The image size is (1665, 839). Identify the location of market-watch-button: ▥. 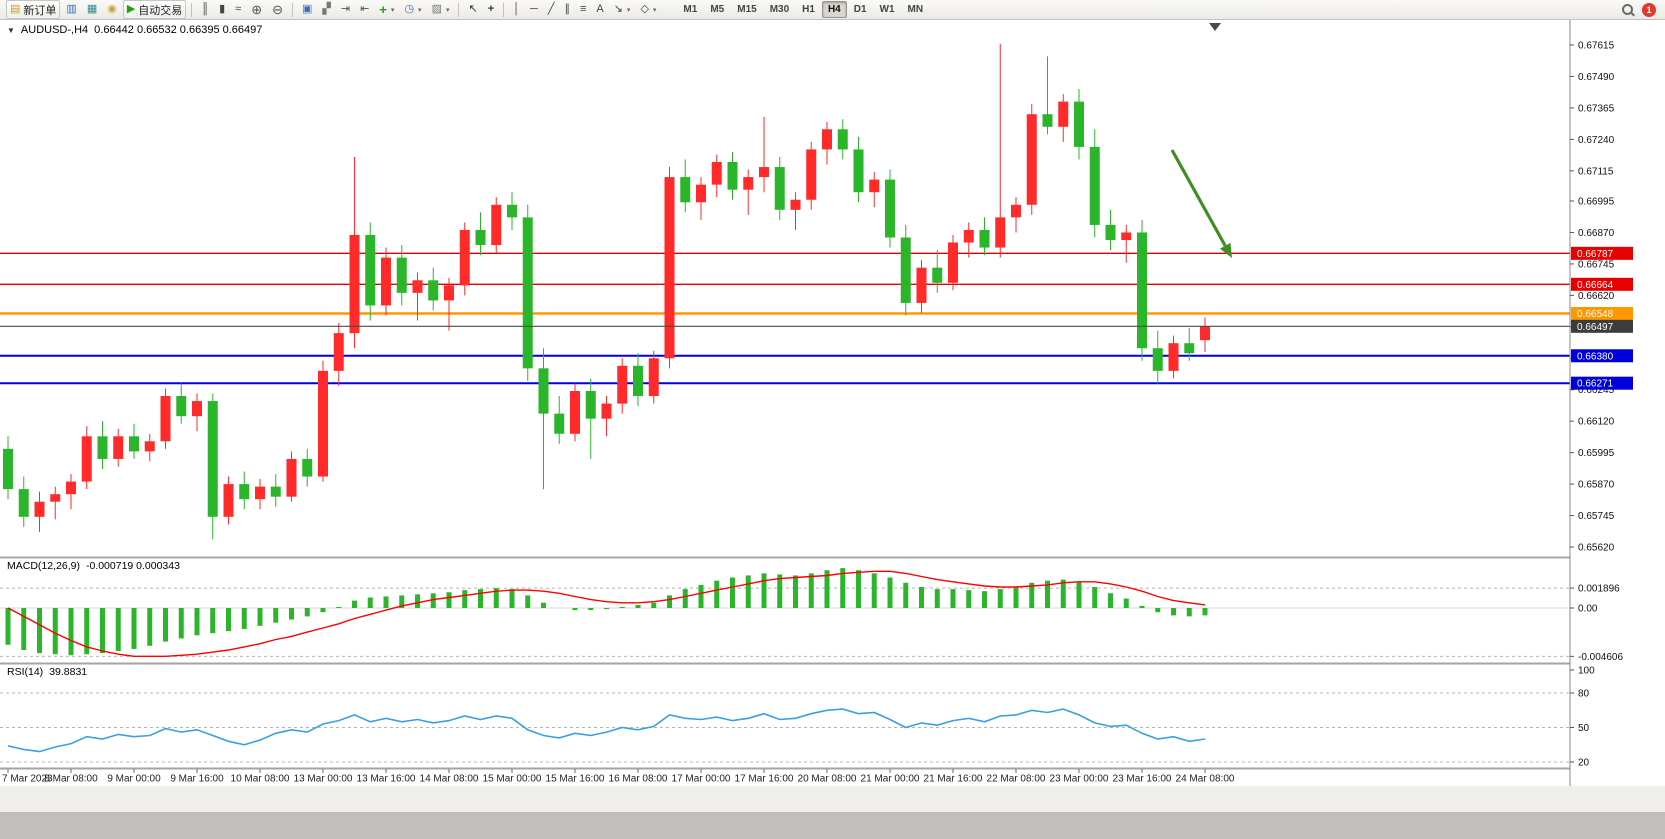
(71, 9).